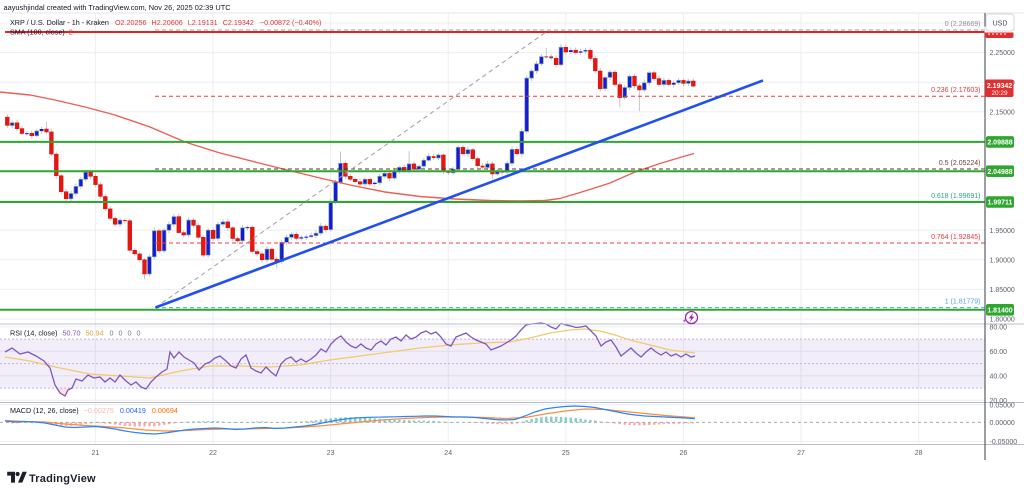 This screenshot has height=493, width=1024. Describe the element at coordinates (684, 453) in the screenshot. I see `svg-text: 26` at that location.